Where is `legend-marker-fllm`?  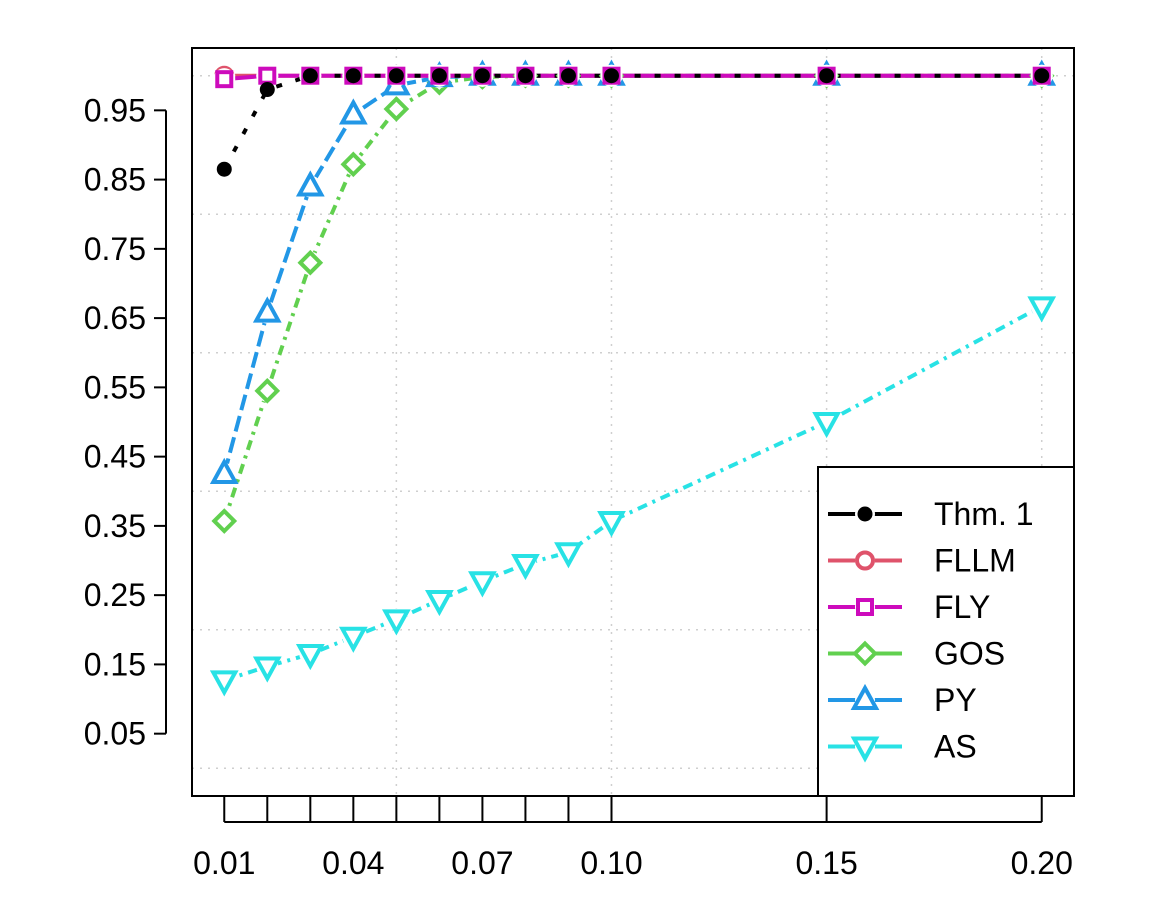
legend-marker-fllm is located at coordinates (865, 560).